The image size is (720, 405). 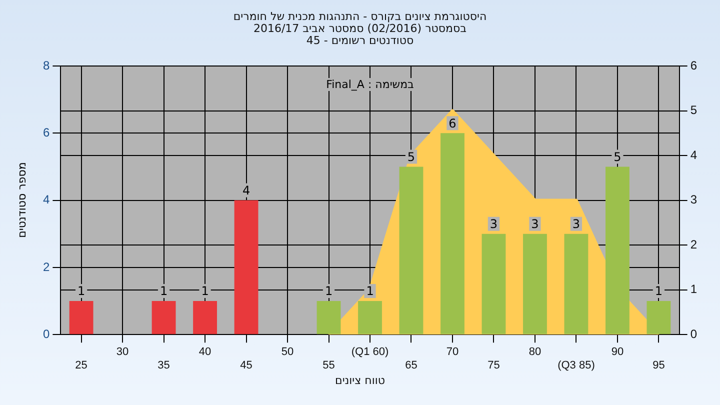 I want to click on x-tick-label: (Q1 60), so click(x=370, y=352).